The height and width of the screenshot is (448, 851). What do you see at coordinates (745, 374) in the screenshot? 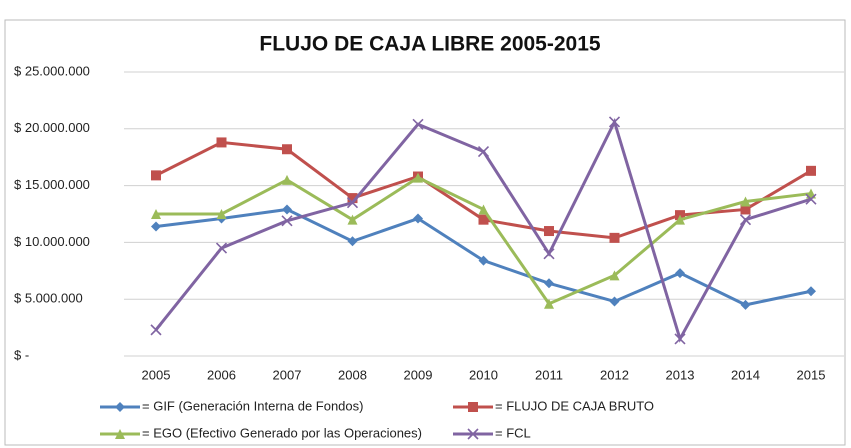
I see `x-tick-label: 2014` at bounding box center [745, 374].